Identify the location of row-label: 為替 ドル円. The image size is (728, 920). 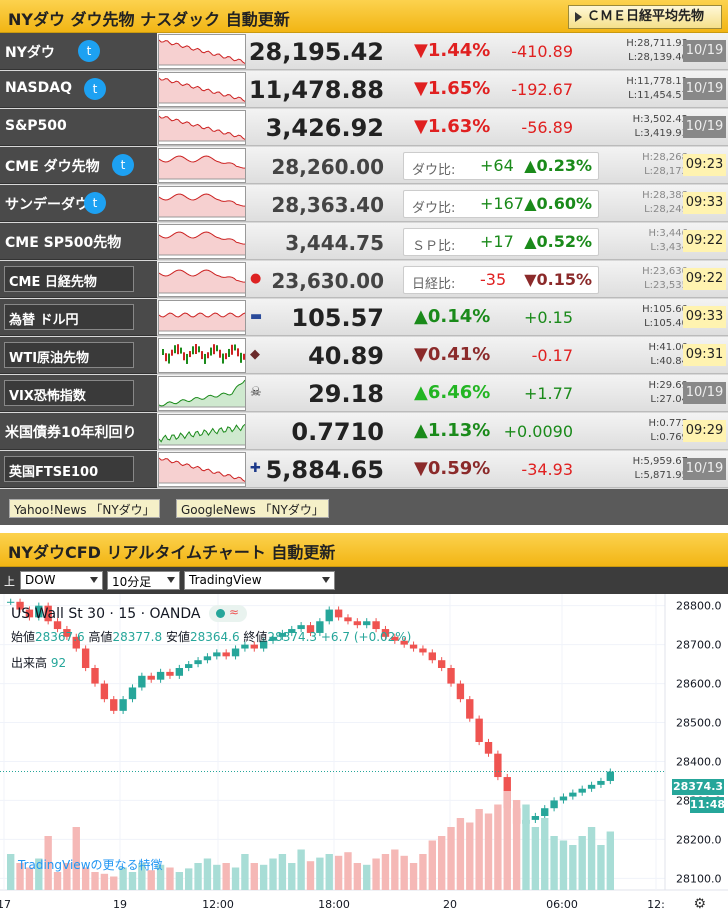
(78, 317).